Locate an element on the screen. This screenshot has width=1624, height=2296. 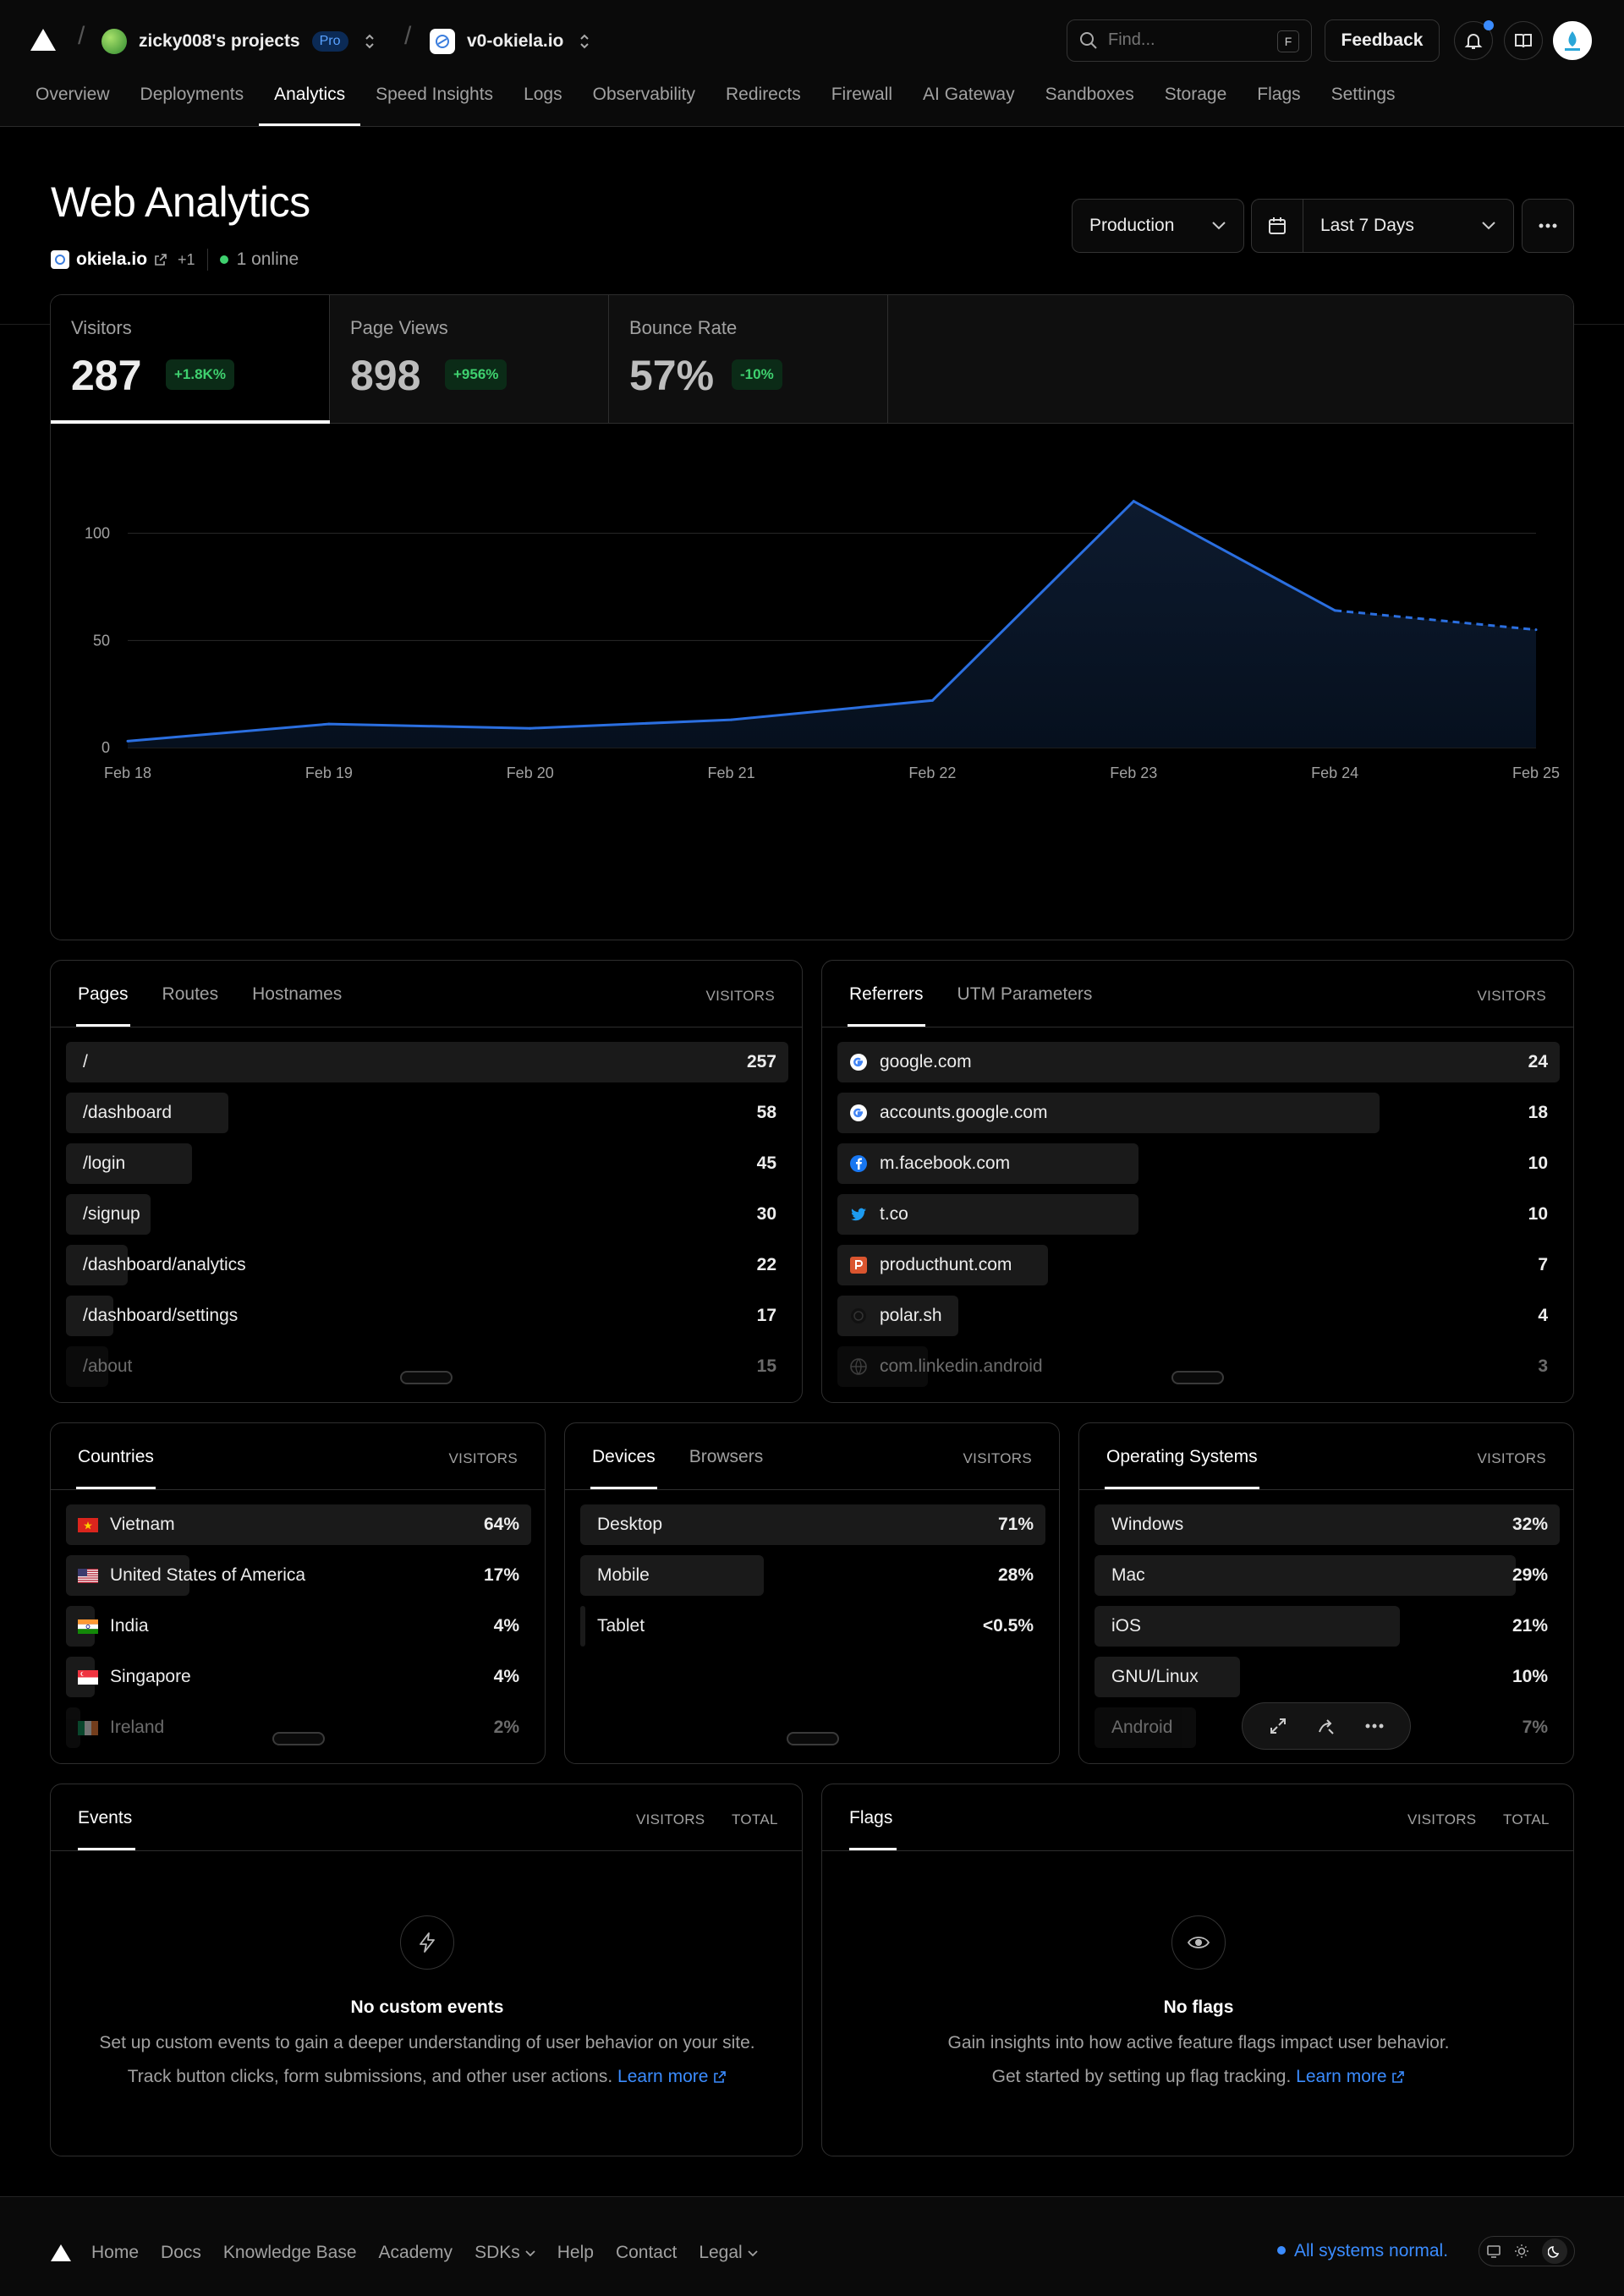
os-row: GNU/Linux 10% is located at coordinates (1326, 1677).